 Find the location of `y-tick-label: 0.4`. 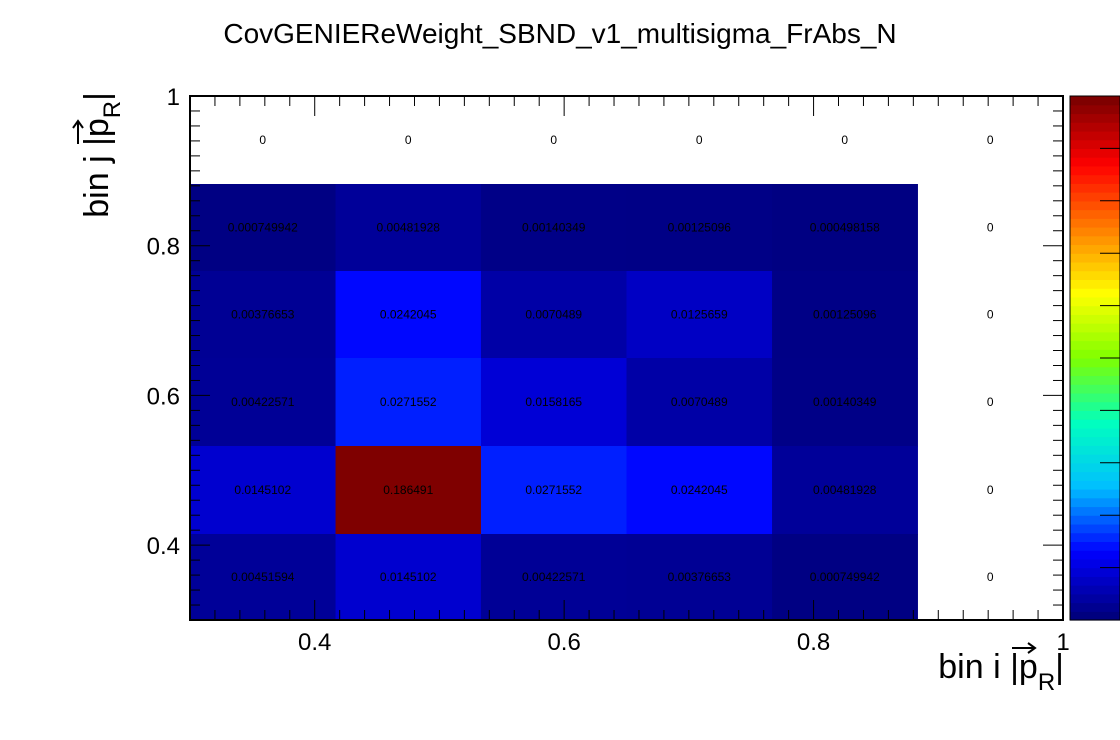

y-tick-label: 0.4 is located at coordinates (163, 546).